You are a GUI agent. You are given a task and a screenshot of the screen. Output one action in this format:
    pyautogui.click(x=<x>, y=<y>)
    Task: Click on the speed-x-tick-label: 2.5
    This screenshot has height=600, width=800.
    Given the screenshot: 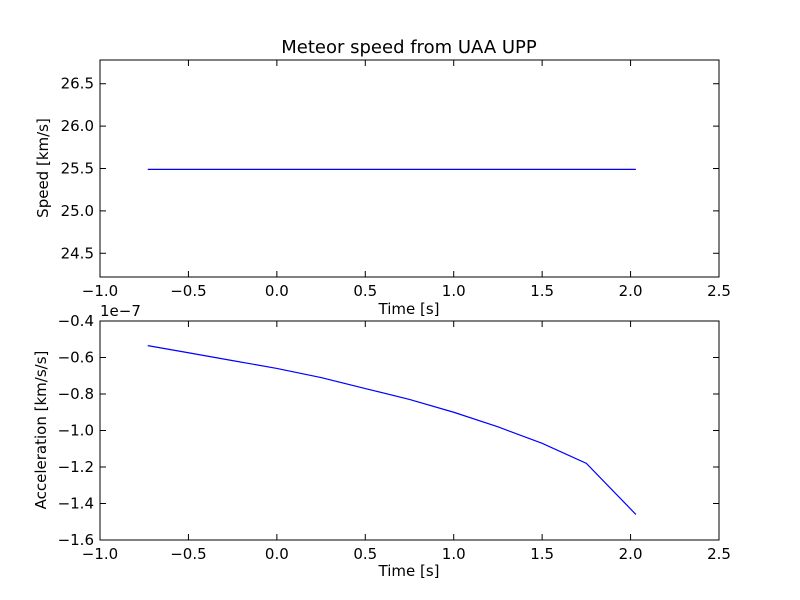 What is the action you would take?
    pyautogui.click(x=719, y=291)
    